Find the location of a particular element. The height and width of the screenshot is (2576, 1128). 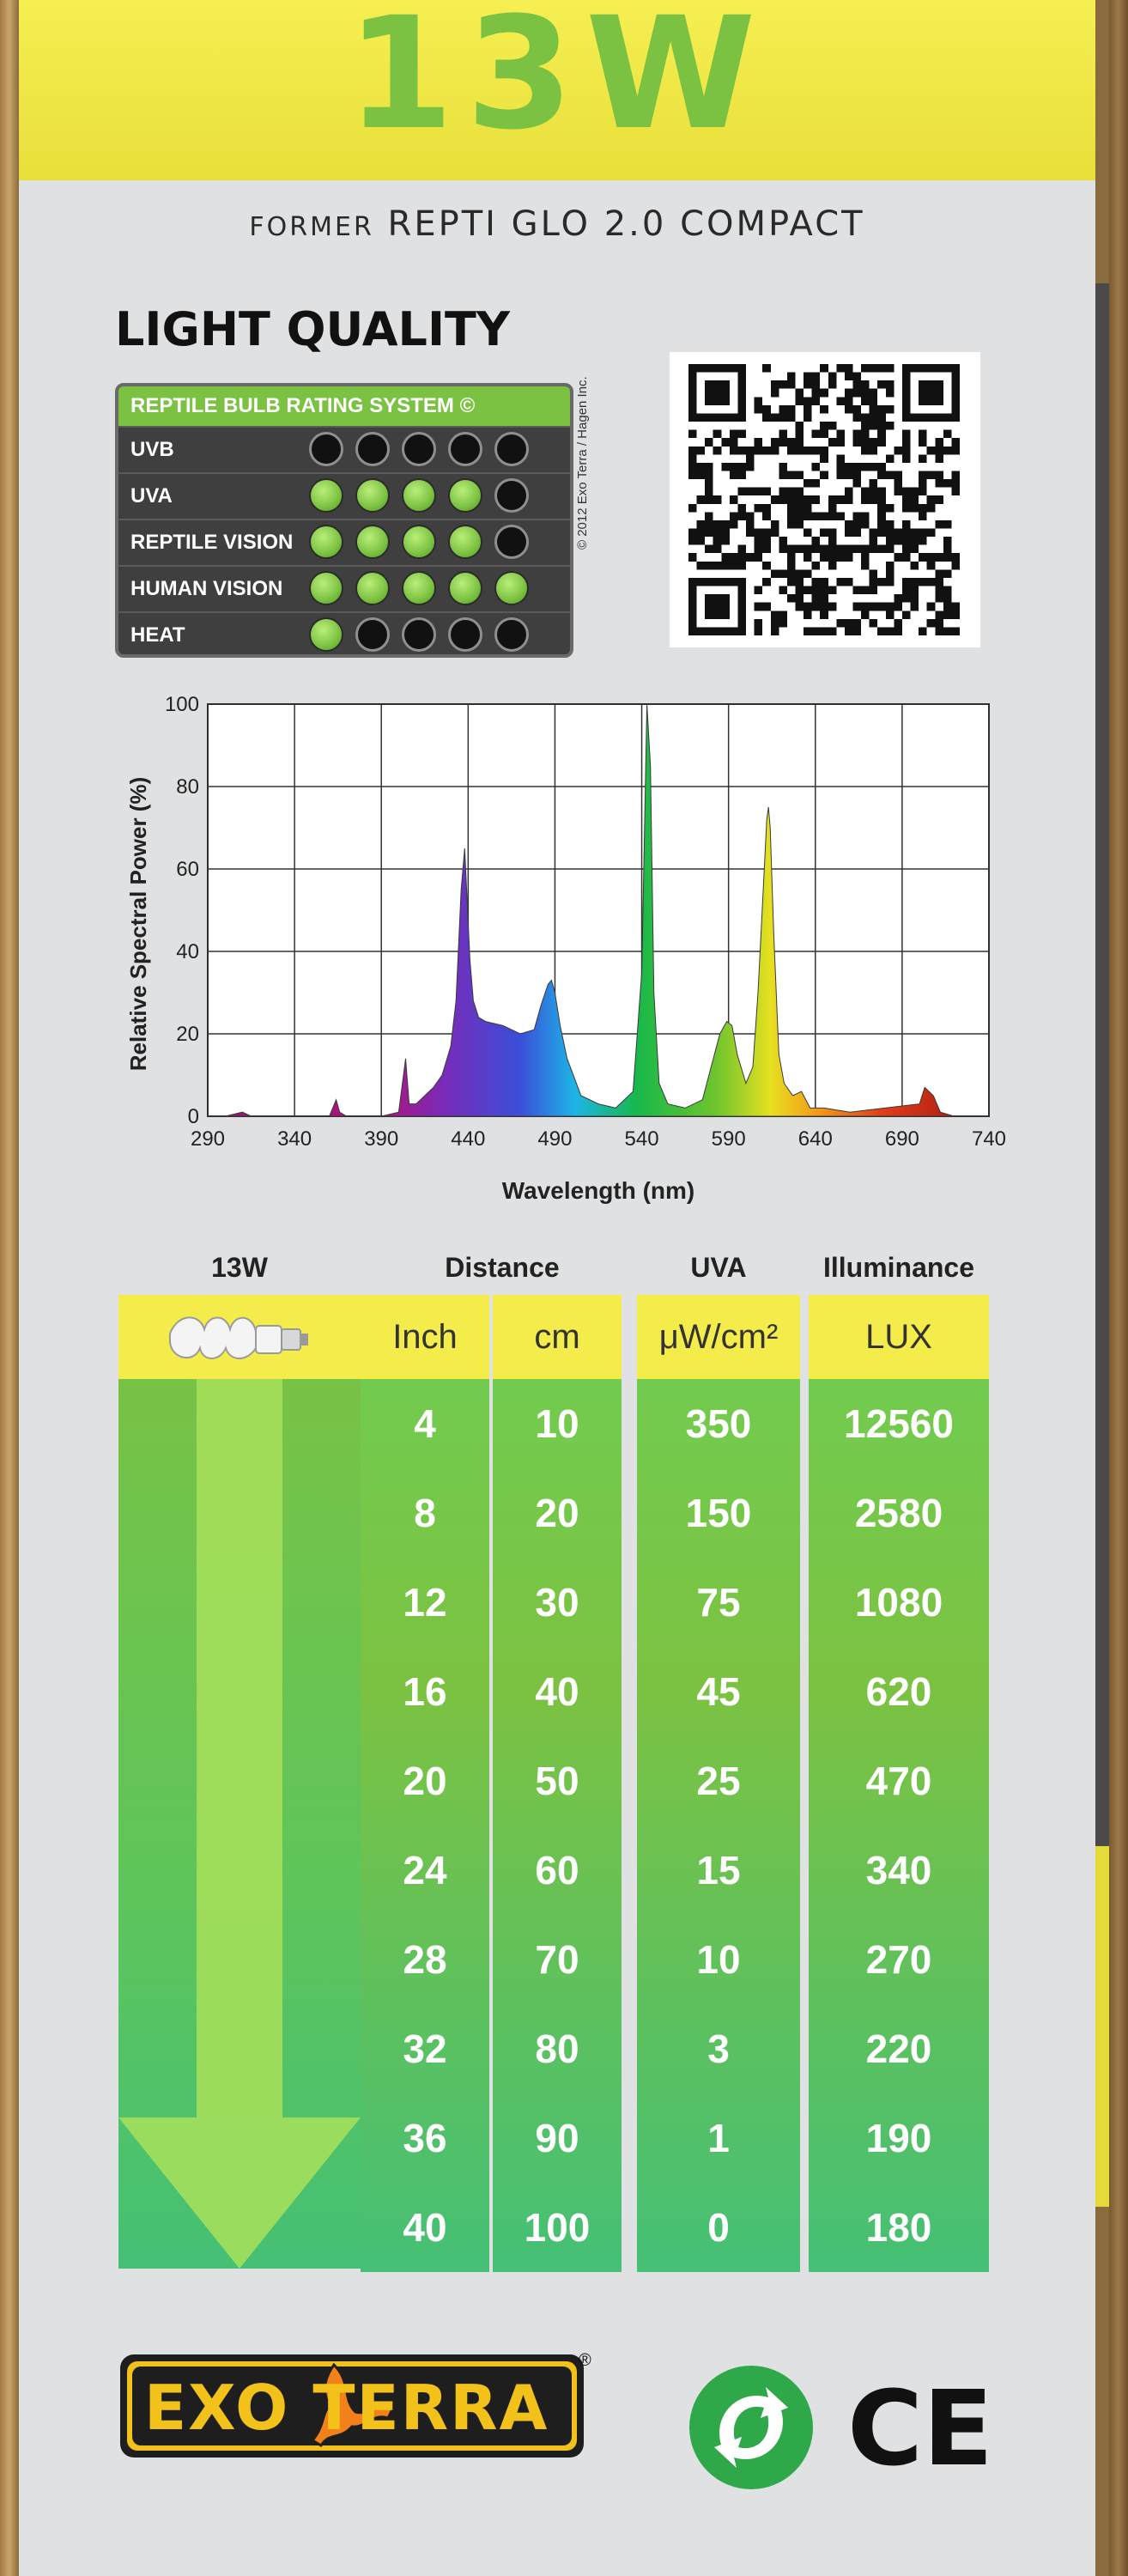

x-tick-label: 440 is located at coordinates (468, 1139).